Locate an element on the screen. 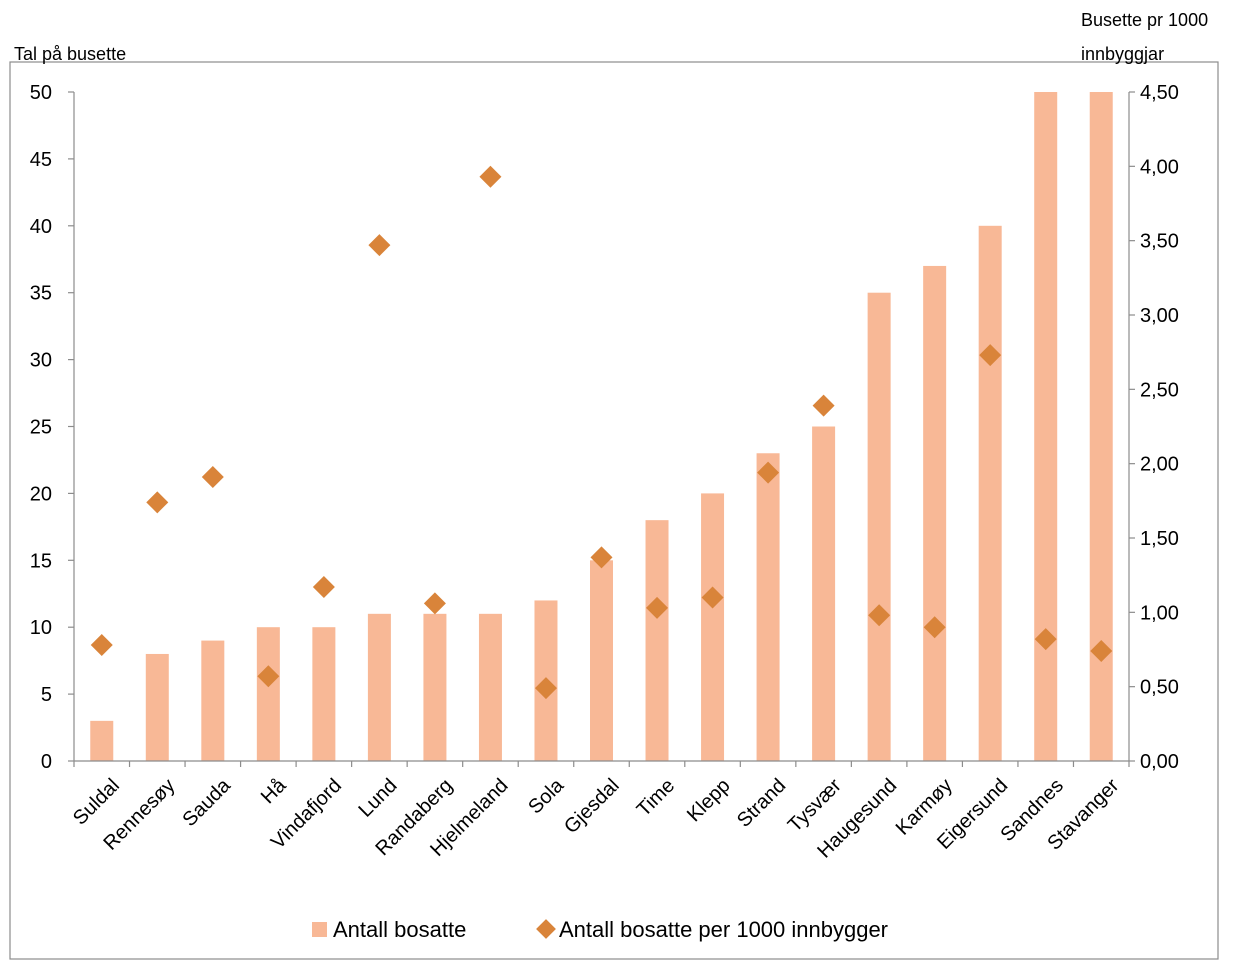 This screenshot has width=1246, height=964. marker-sola is located at coordinates (545, 688).